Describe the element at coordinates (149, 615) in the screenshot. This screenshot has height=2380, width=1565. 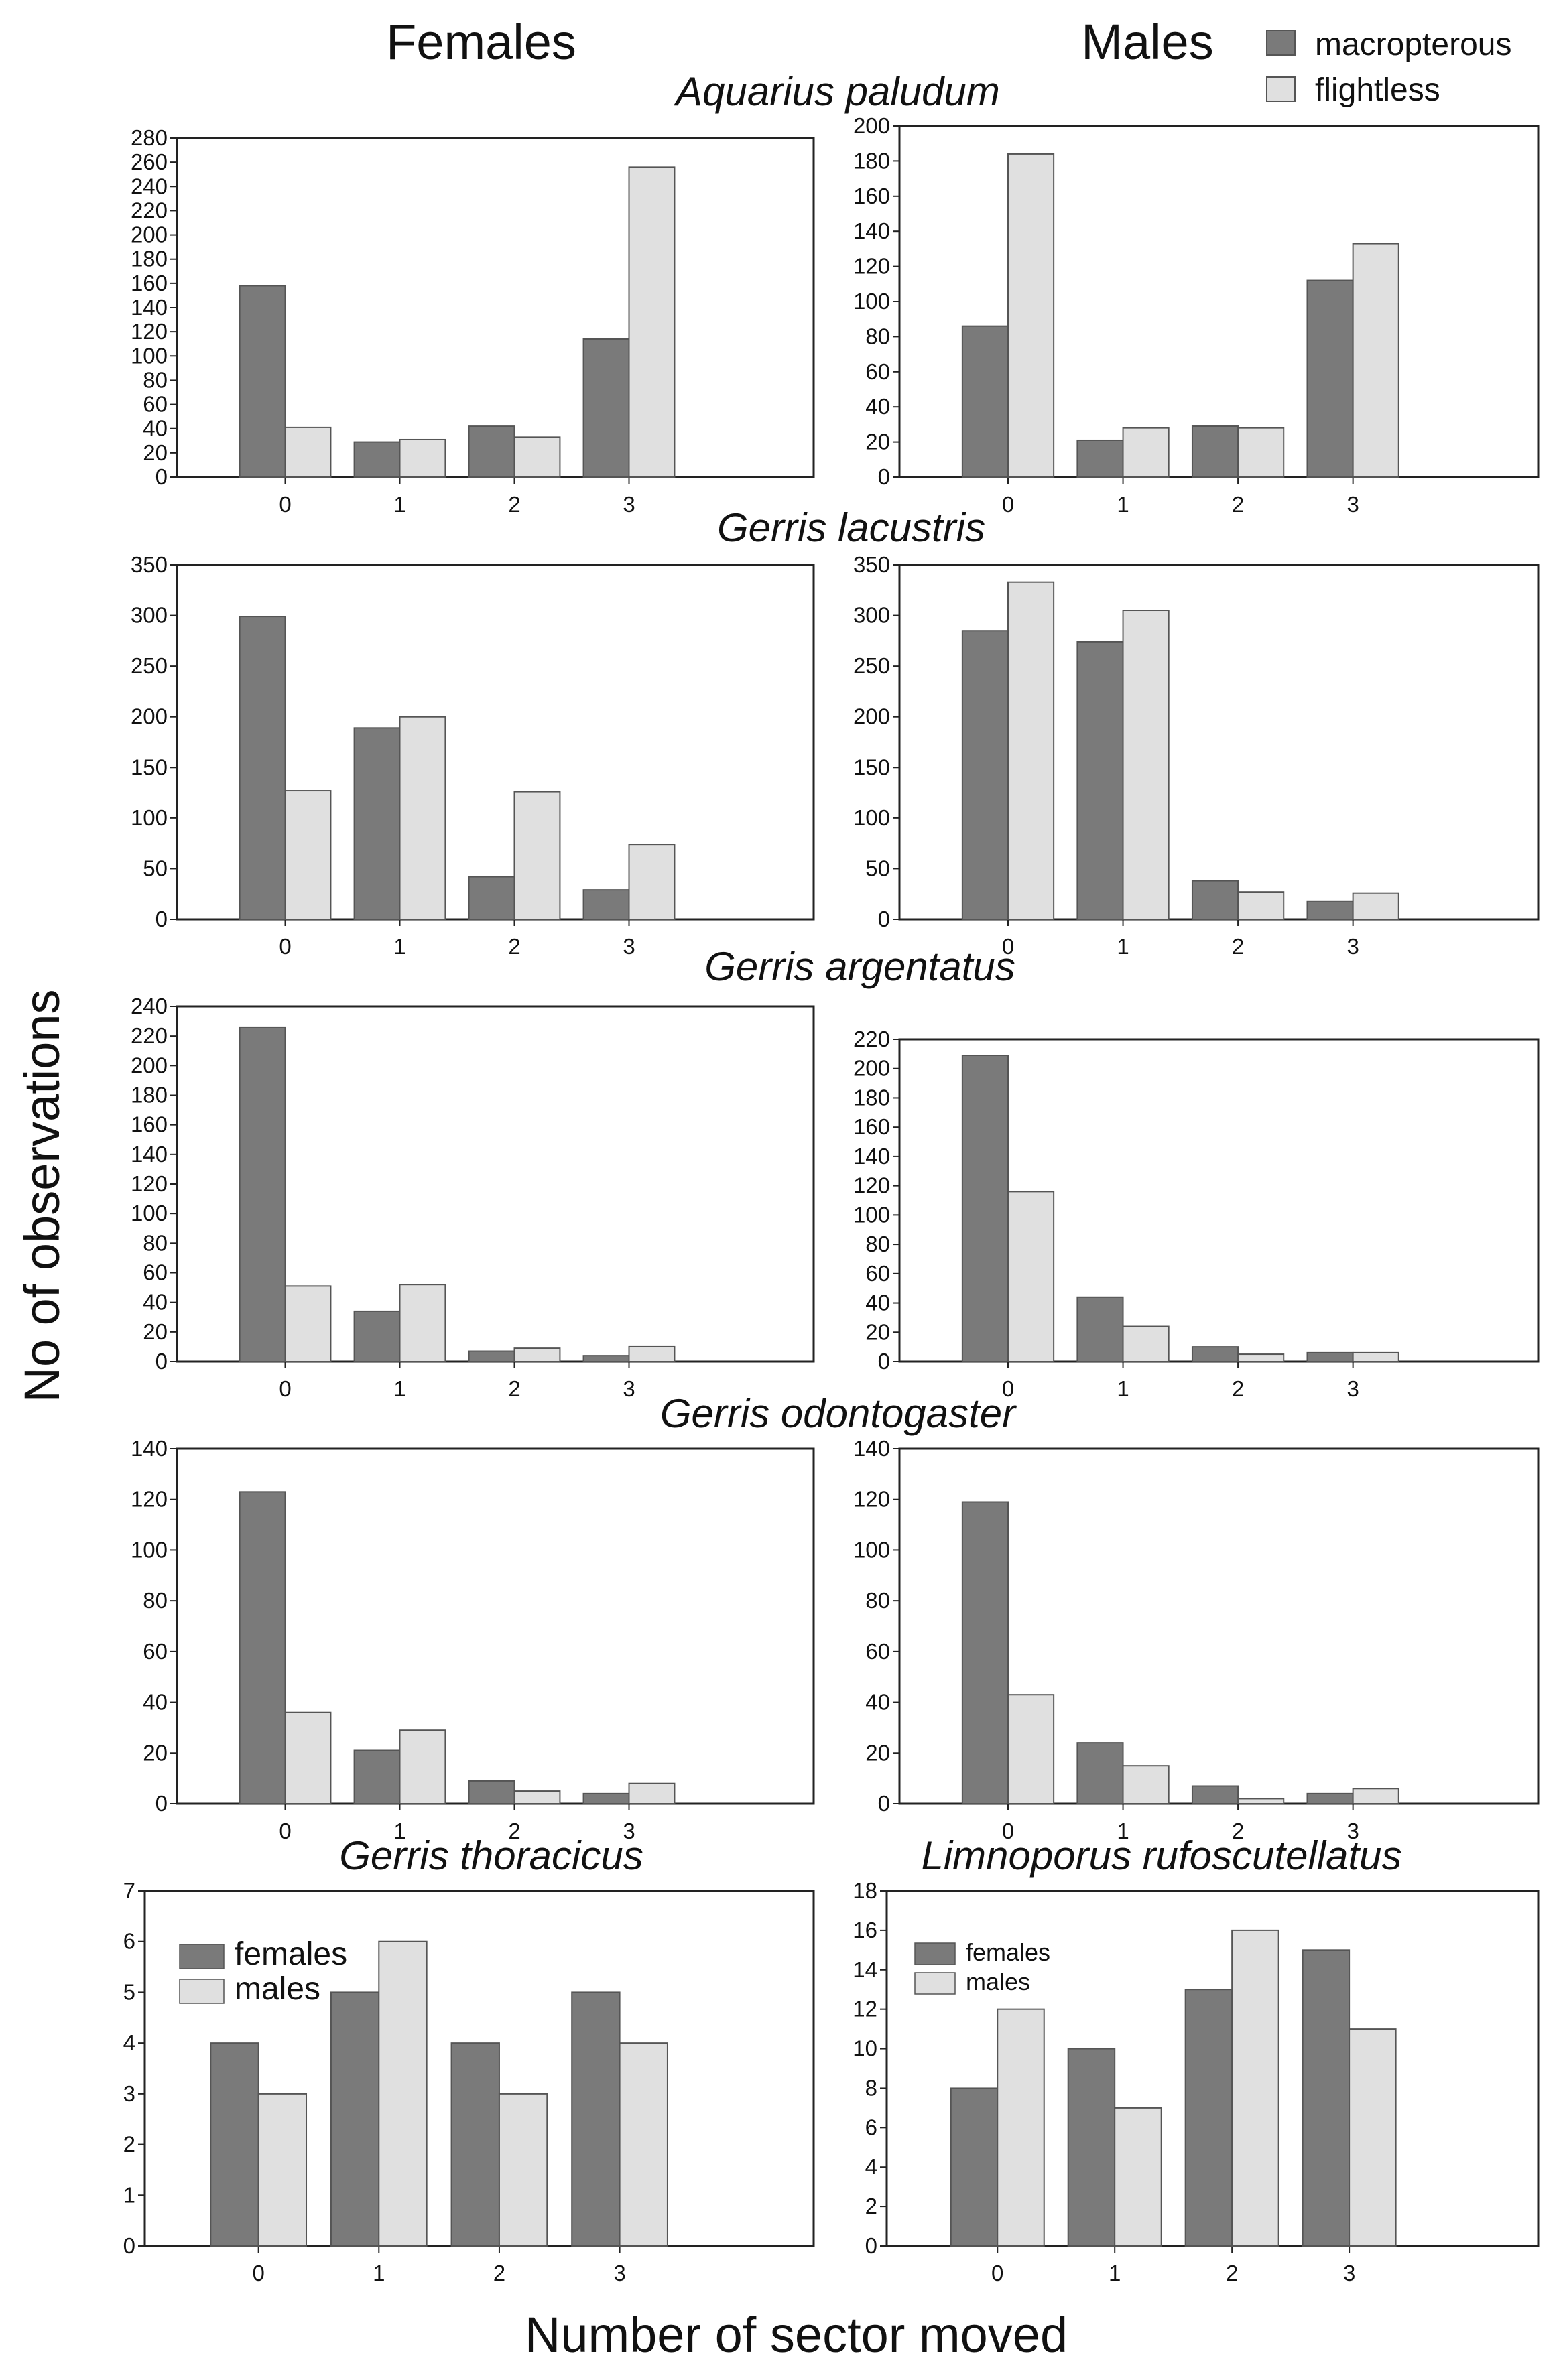
I see `y-tick-label: 300` at that location.